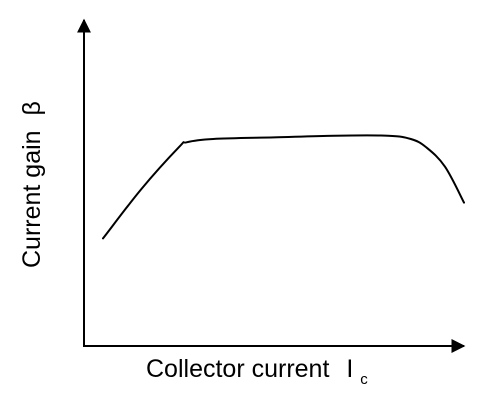  I want to click on x-axis-label-text: Collector current, so click(237, 369).